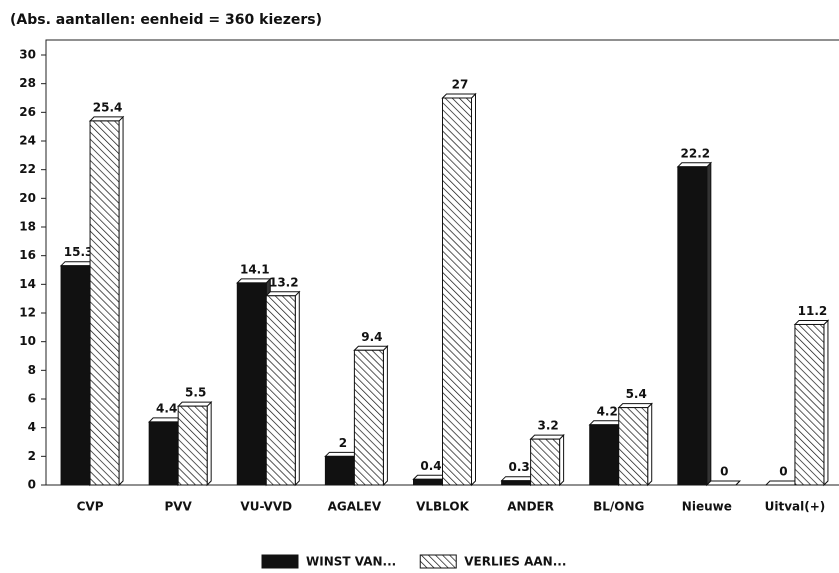 This screenshot has height=573, width=839. I want to click on value-label: 15.3, so click(79, 252).